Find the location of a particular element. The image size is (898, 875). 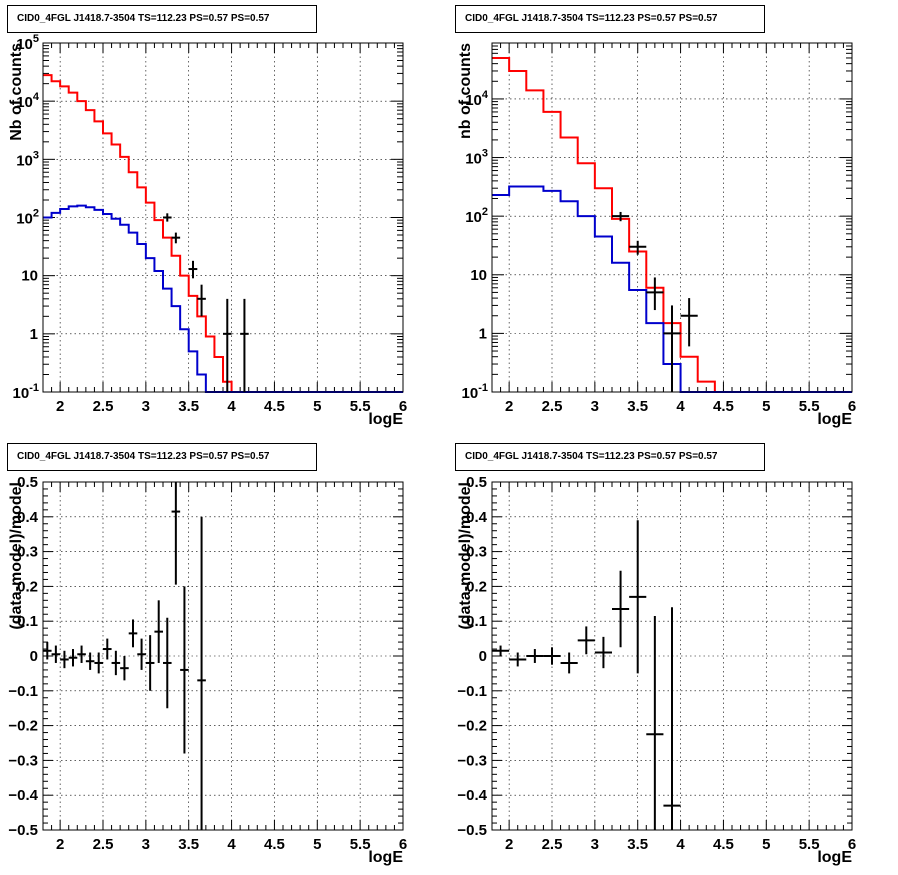

y-tick-label: 10⁵ is located at coordinates (27, 43).